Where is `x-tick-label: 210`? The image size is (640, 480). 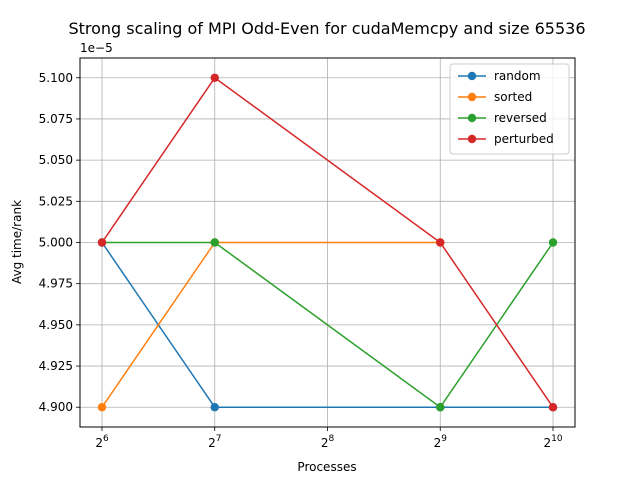
x-tick-label: 210 is located at coordinates (552, 442).